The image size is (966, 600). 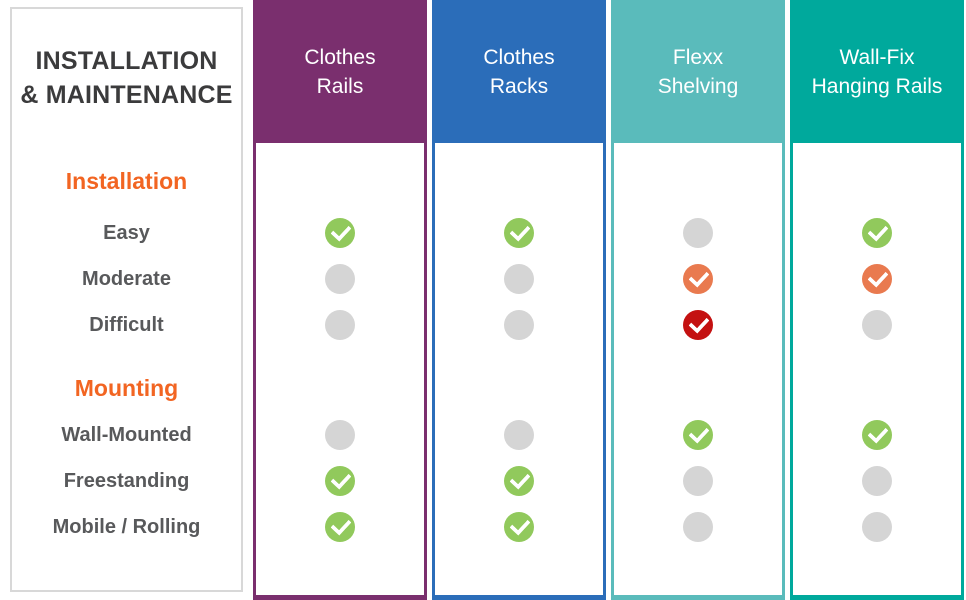 What do you see at coordinates (519, 86) in the screenshot?
I see `column-title-line2: Racks` at bounding box center [519, 86].